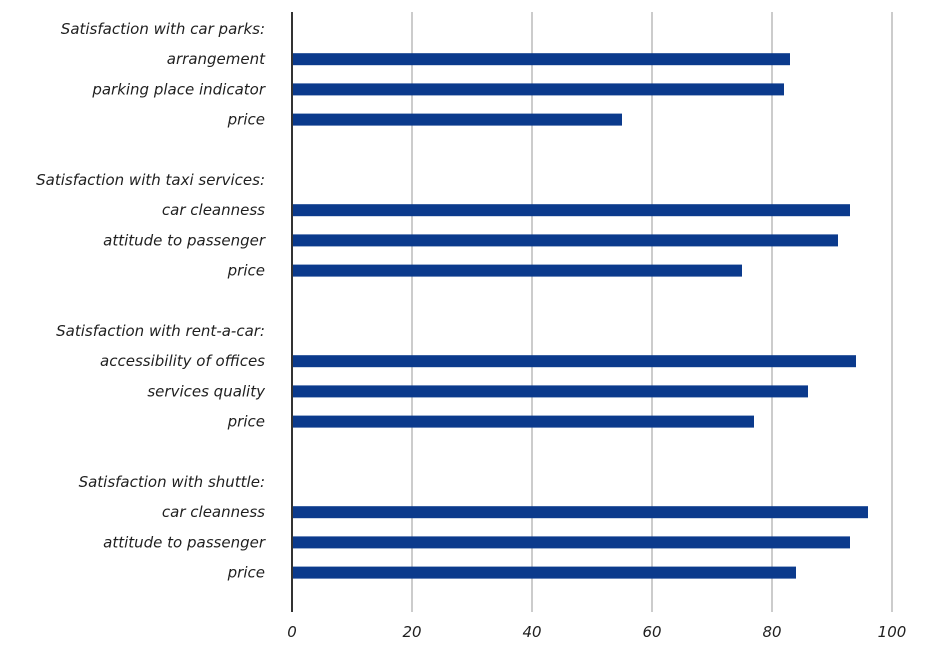 The image size is (928, 646). Describe the element at coordinates (531, 632) in the screenshot. I see `x-tick-label: 40` at that location.